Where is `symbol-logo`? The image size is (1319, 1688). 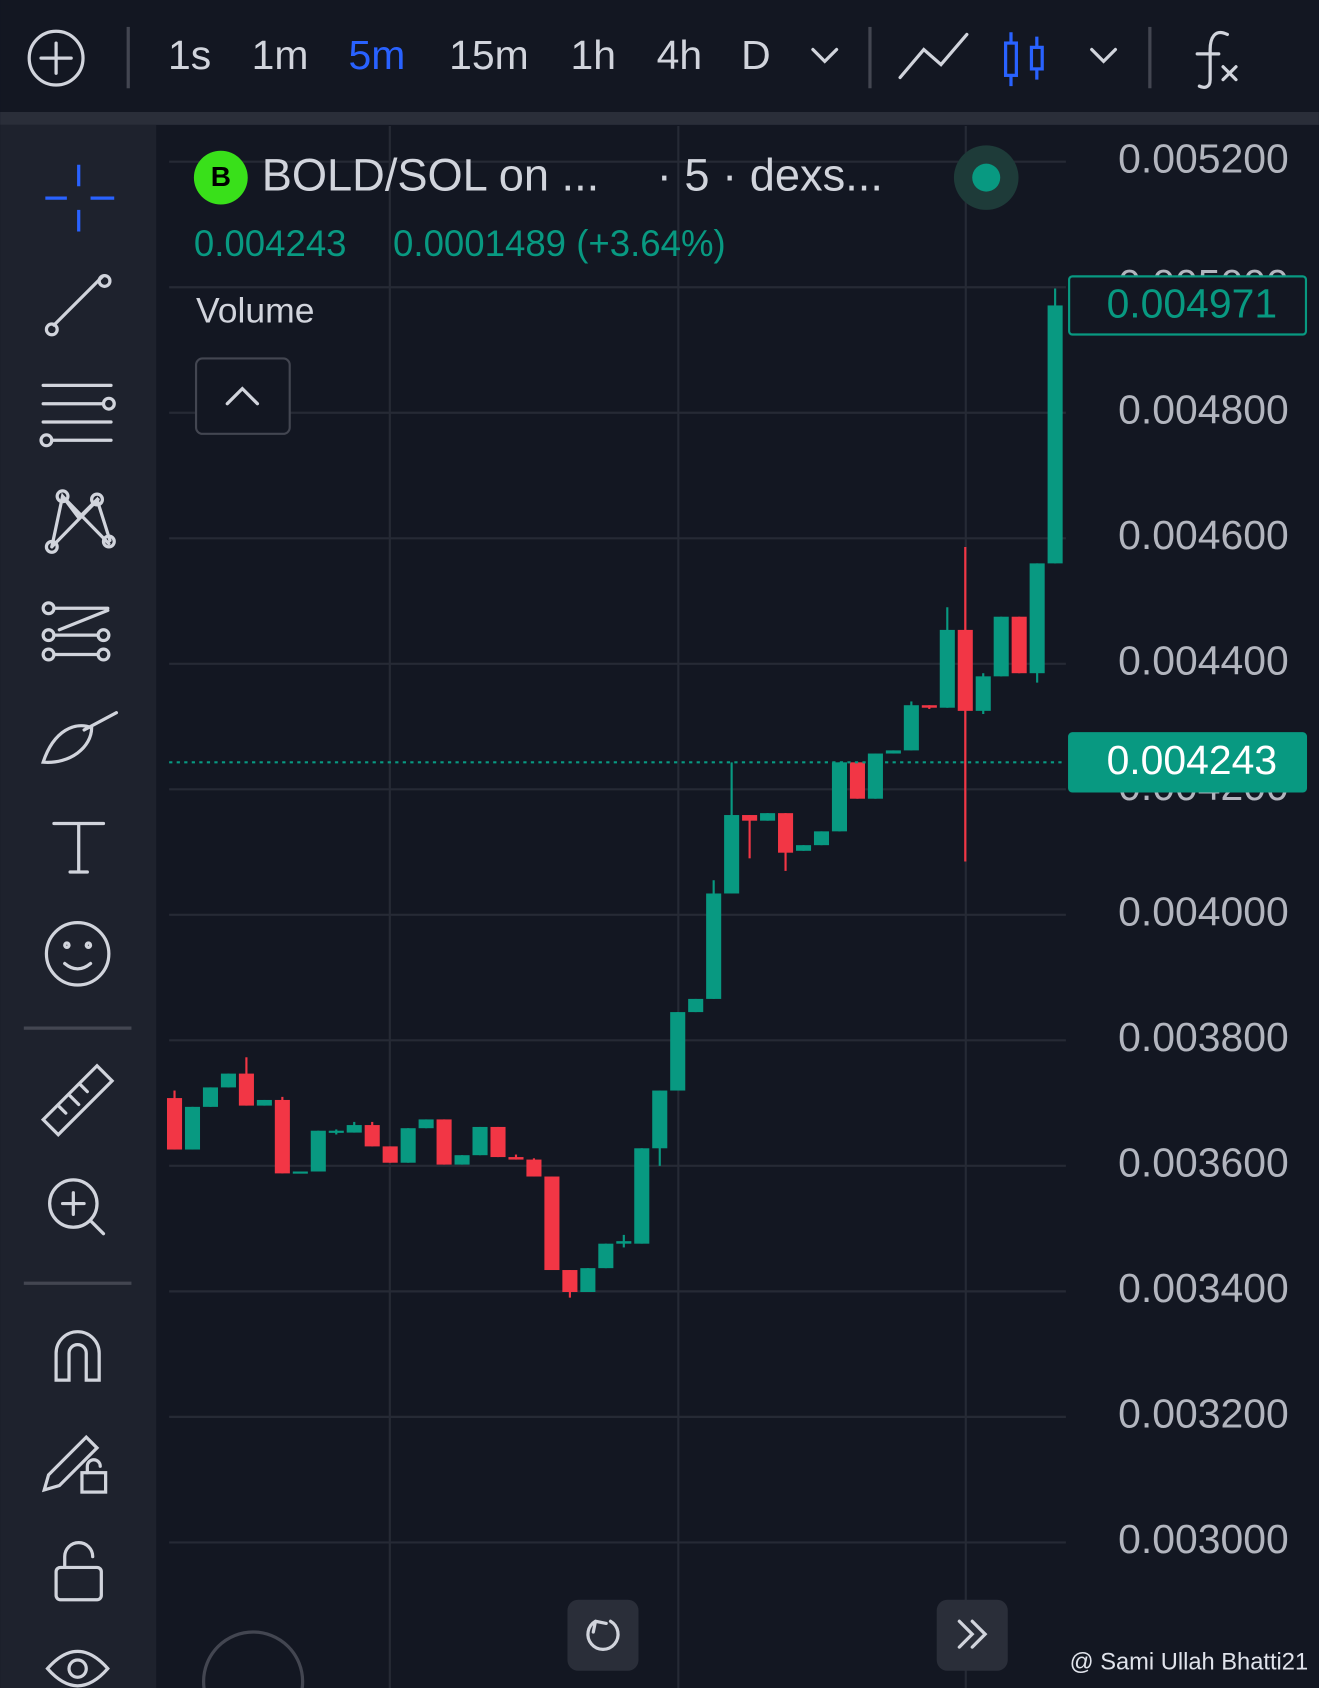 symbol-logo is located at coordinates (220, 177).